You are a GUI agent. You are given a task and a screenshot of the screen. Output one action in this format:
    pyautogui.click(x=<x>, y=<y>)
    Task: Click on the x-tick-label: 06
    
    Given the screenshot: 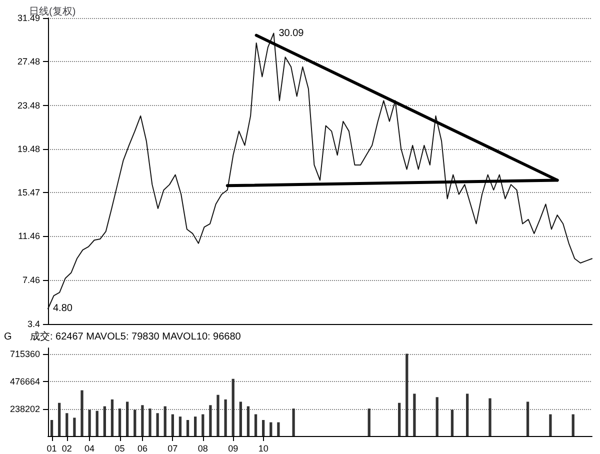 What is the action you would take?
    pyautogui.click(x=142, y=449)
    